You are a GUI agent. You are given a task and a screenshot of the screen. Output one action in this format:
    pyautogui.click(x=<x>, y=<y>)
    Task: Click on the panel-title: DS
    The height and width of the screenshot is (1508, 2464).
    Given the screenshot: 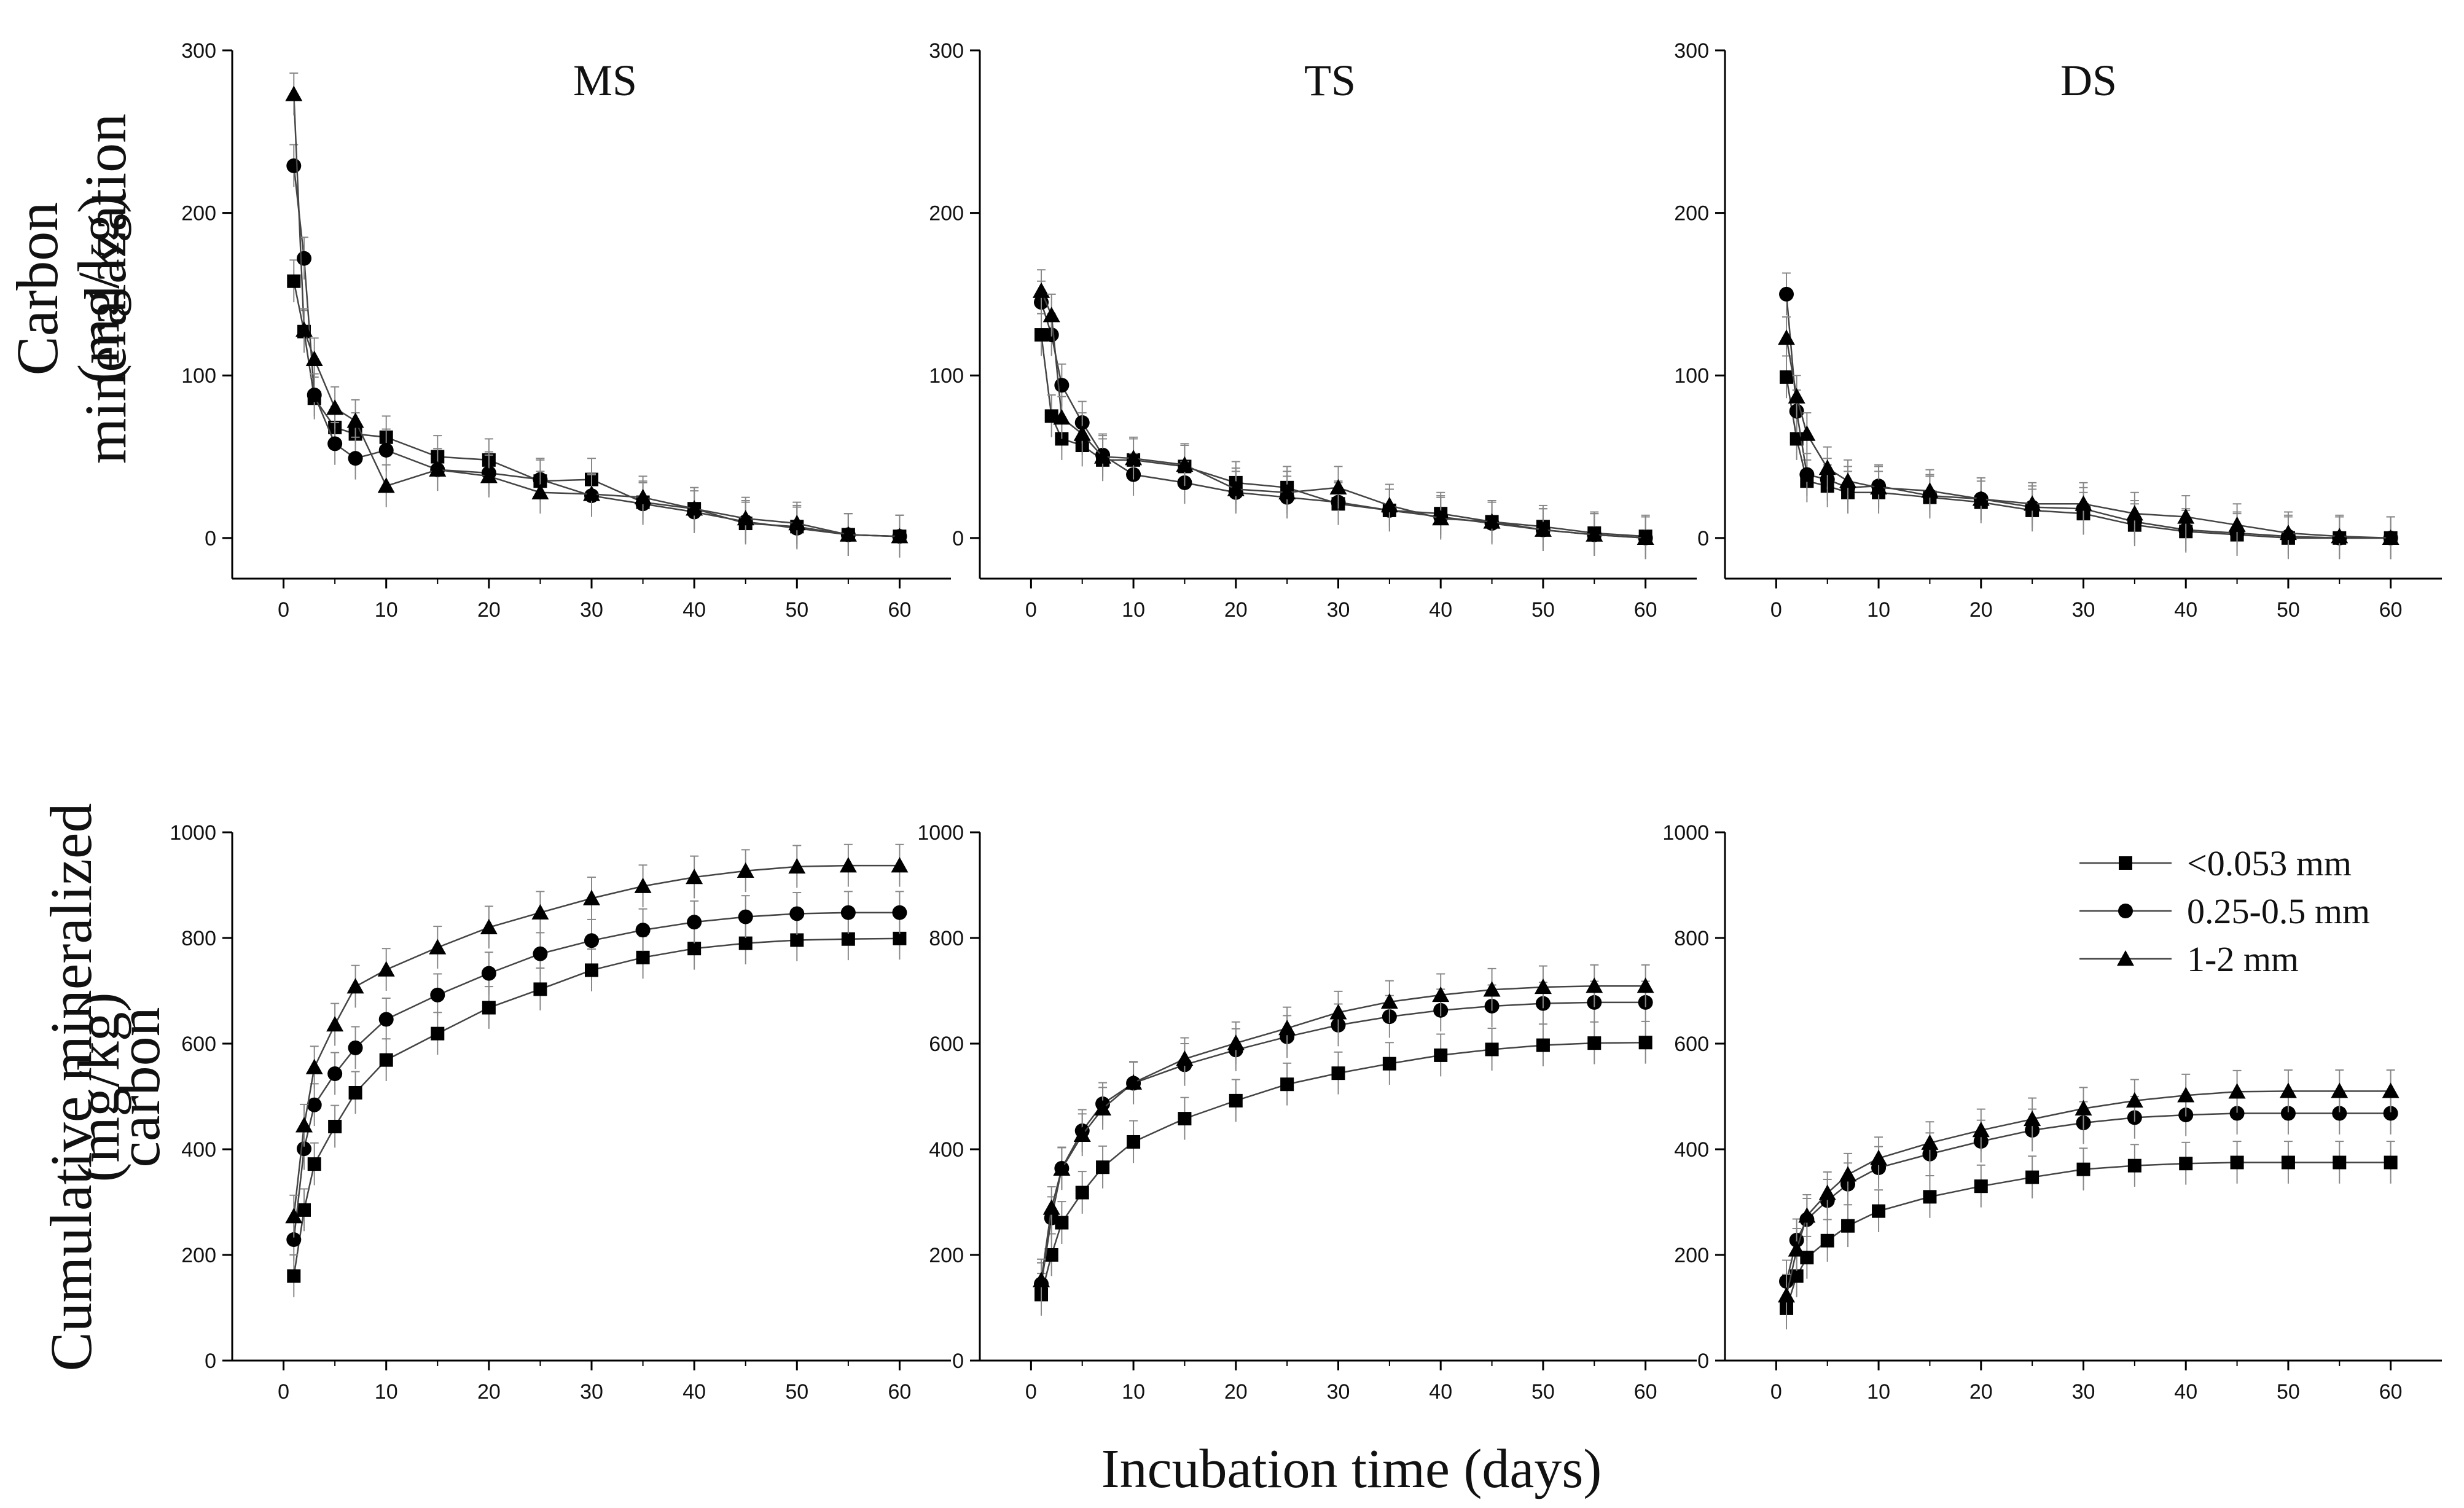 What is the action you would take?
    pyautogui.click(x=2089, y=80)
    